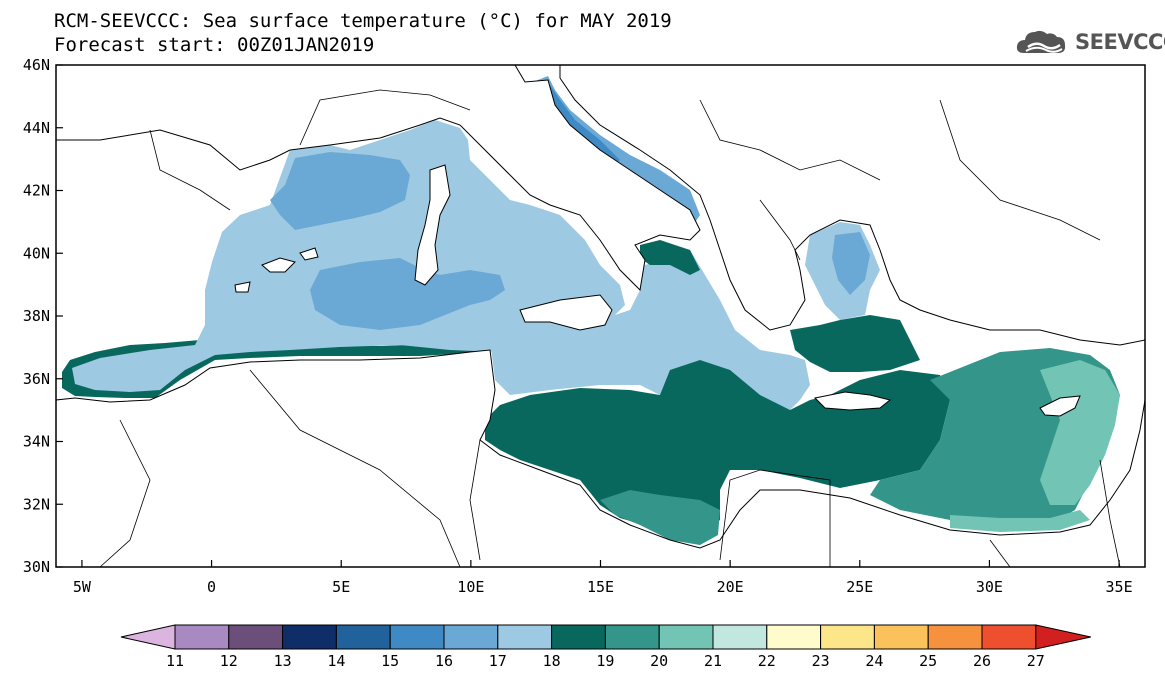 The height and width of the screenshot is (682, 1165). I want to click on colorbar-label: 21, so click(713, 661).